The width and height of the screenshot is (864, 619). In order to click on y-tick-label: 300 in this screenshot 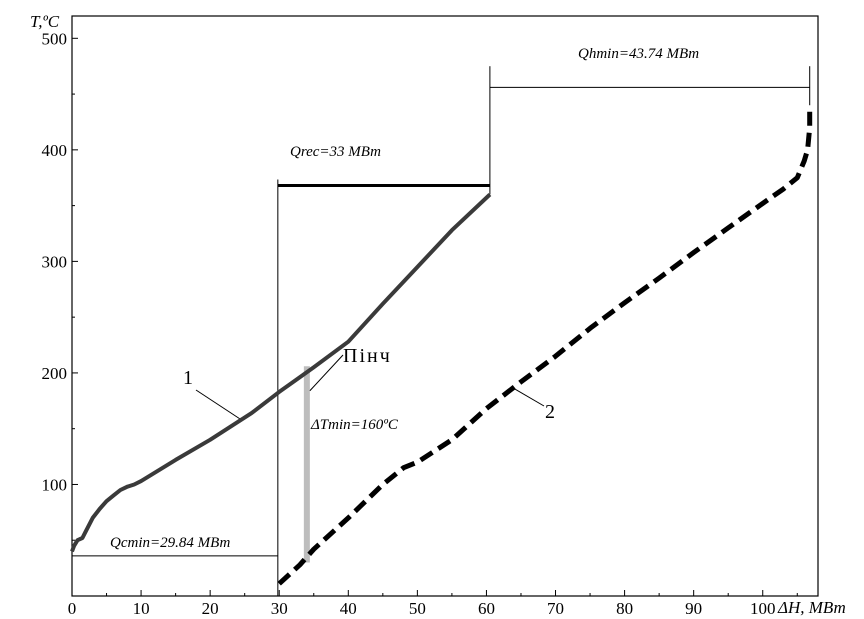, I will do `click(55, 261)`.